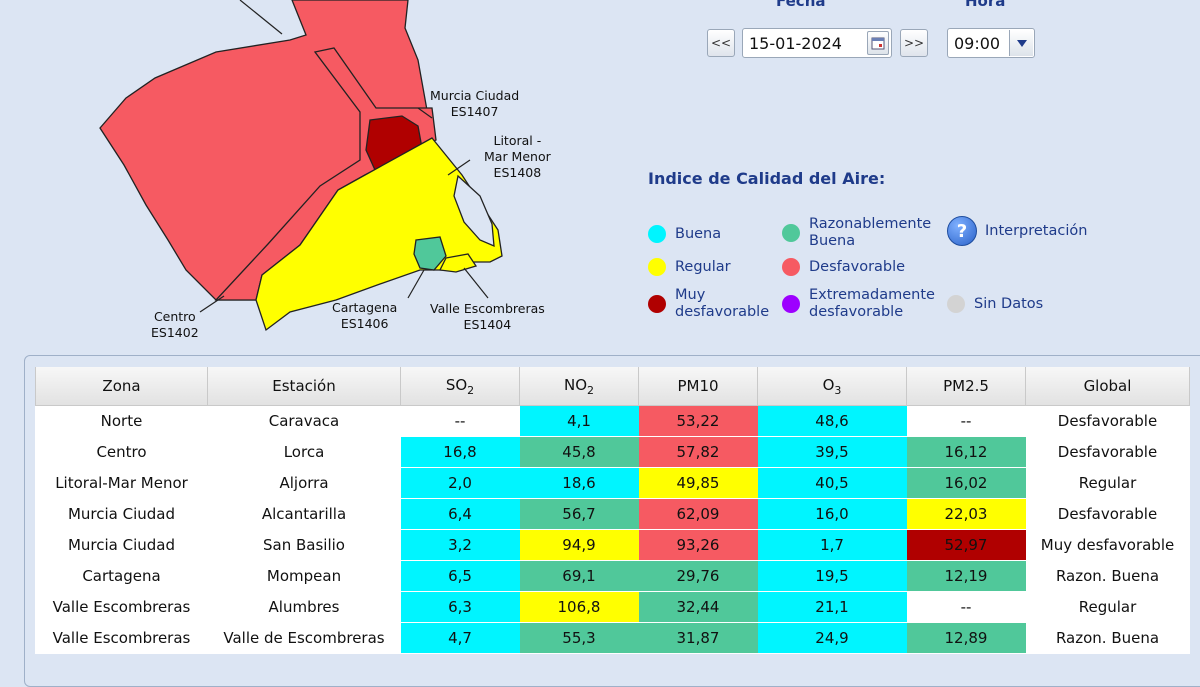 The height and width of the screenshot is (687, 1200). What do you see at coordinates (212, 304) in the screenshot?
I see `leader-line-centro` at bounding box center [212, 304].